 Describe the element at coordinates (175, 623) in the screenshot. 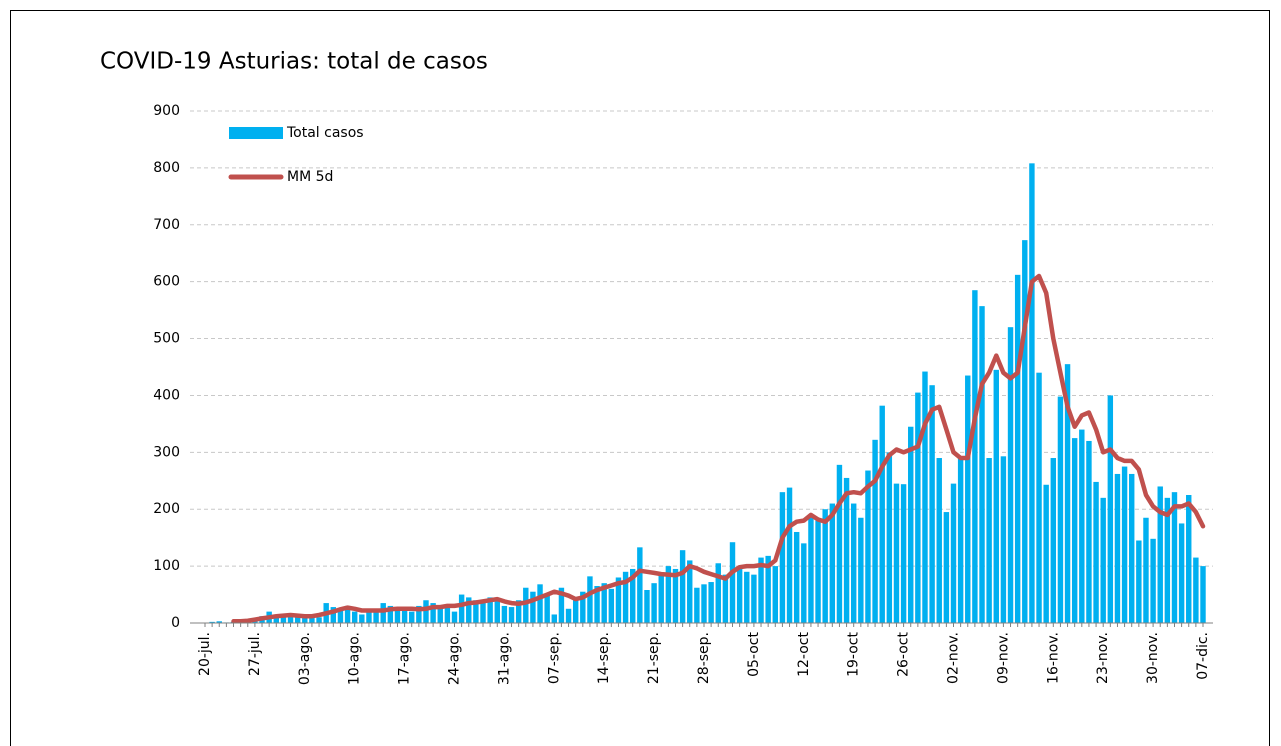

I see `y-tick-label: 0` at that location.